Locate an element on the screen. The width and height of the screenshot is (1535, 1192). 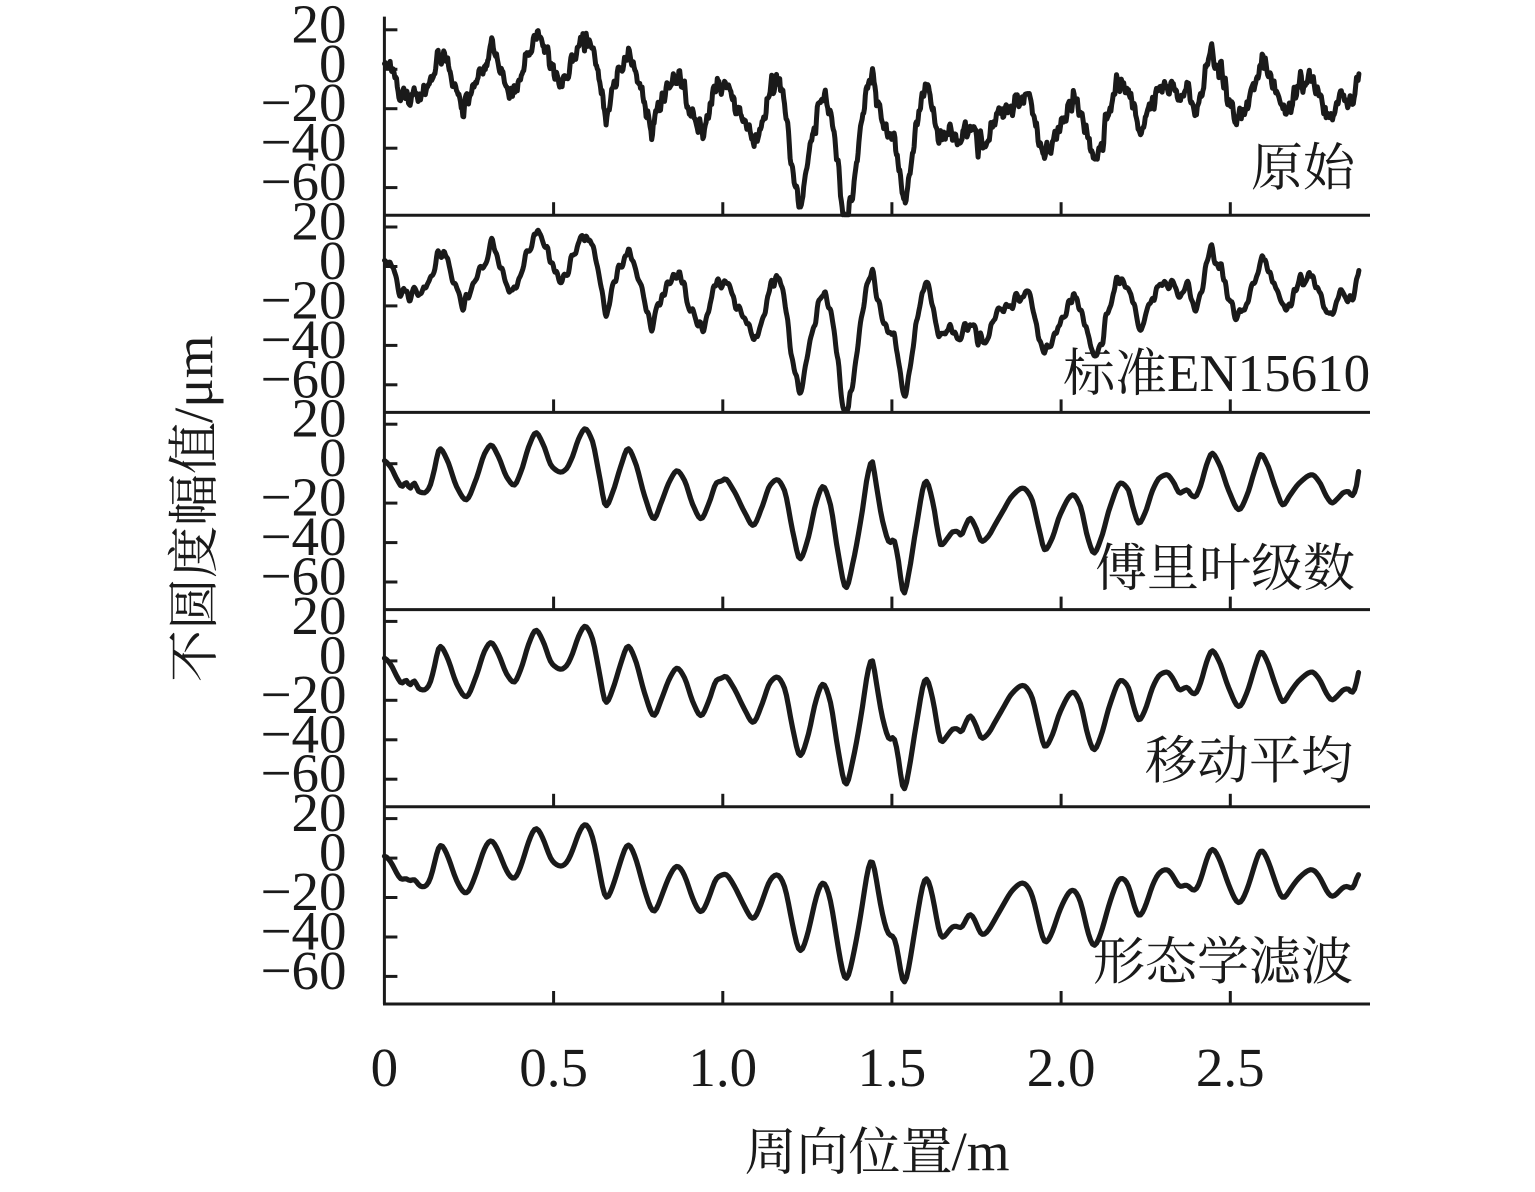
svg-text: 1.0 is located at coordinates (722, 1067).